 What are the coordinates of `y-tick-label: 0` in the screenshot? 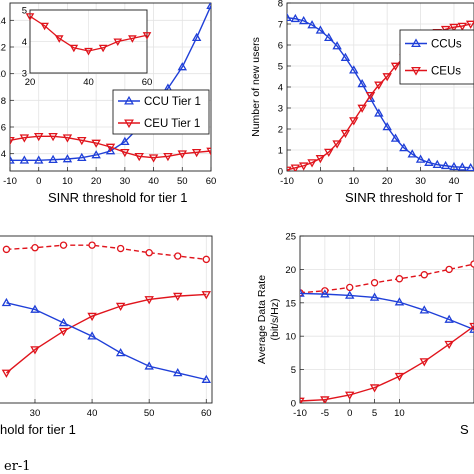 It's located at (293, 404).